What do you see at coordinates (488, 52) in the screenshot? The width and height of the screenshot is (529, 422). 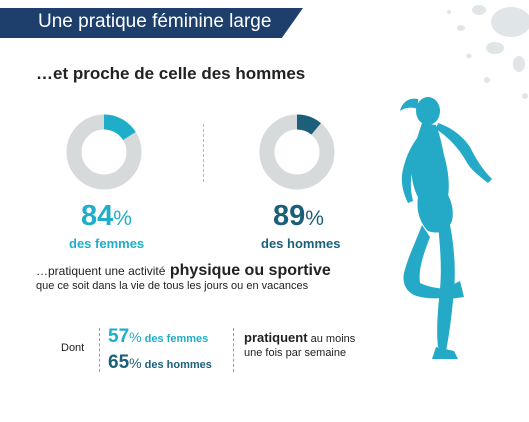 I see `ink-splash-decoration` at bounding box center [488, 52].